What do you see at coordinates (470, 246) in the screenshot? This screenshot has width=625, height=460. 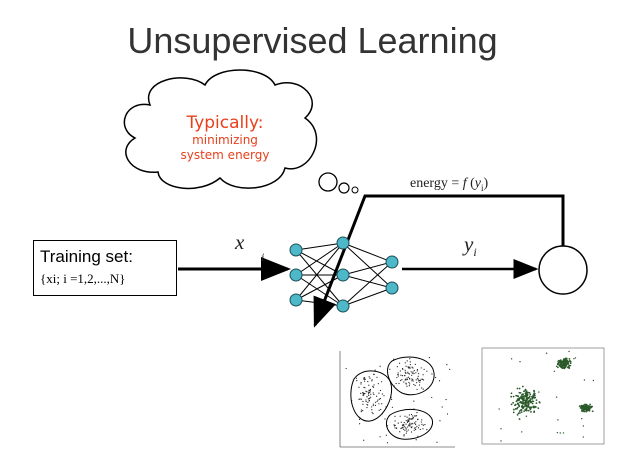 I see `output-label-y: yi` at bounding box center [470, 246].